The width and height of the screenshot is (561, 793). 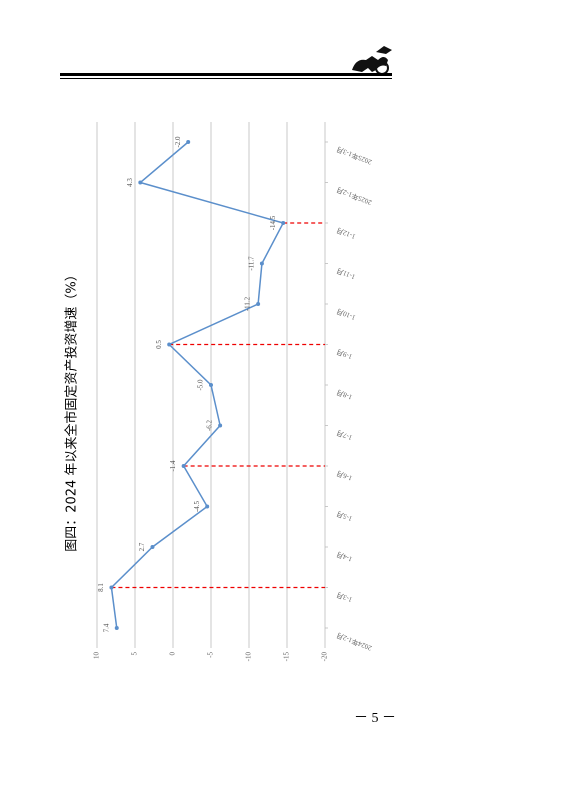 I want to click on category-label: 2025年1-2月, so click(x=354, y=196).